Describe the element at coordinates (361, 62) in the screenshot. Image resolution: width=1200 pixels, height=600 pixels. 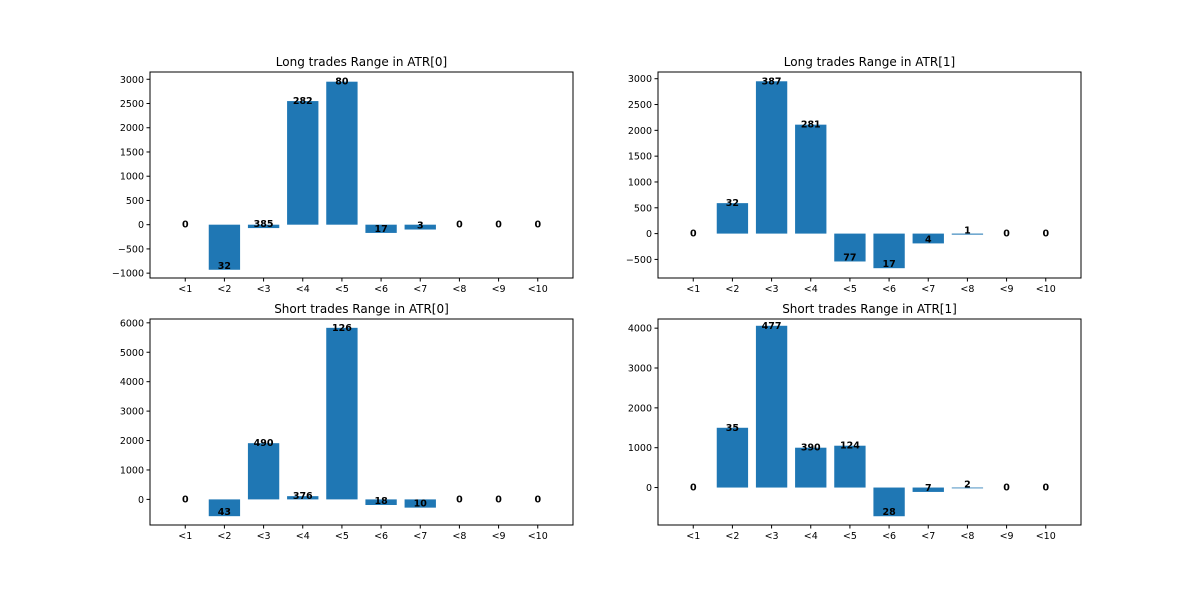
I see `chart-title: Long trades Range in ATR[0]` at that location.